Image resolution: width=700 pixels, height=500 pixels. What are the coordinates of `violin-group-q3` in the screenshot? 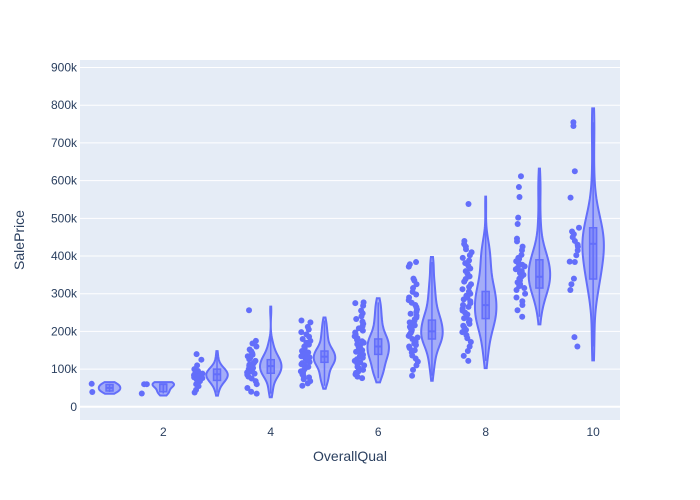 It's located at (210, 373).